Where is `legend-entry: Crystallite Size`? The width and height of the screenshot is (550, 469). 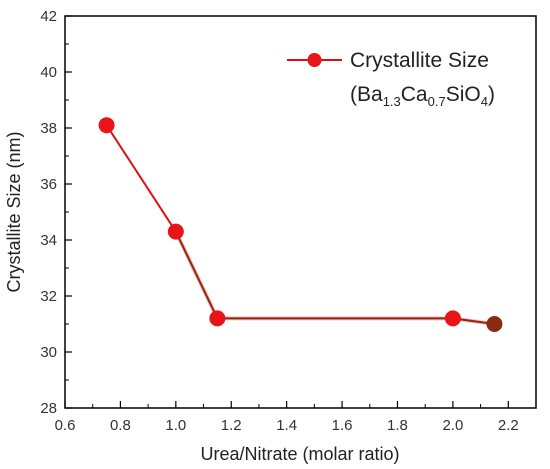 legend-entry: Crystallite Size is located at coordinates (419, 60).